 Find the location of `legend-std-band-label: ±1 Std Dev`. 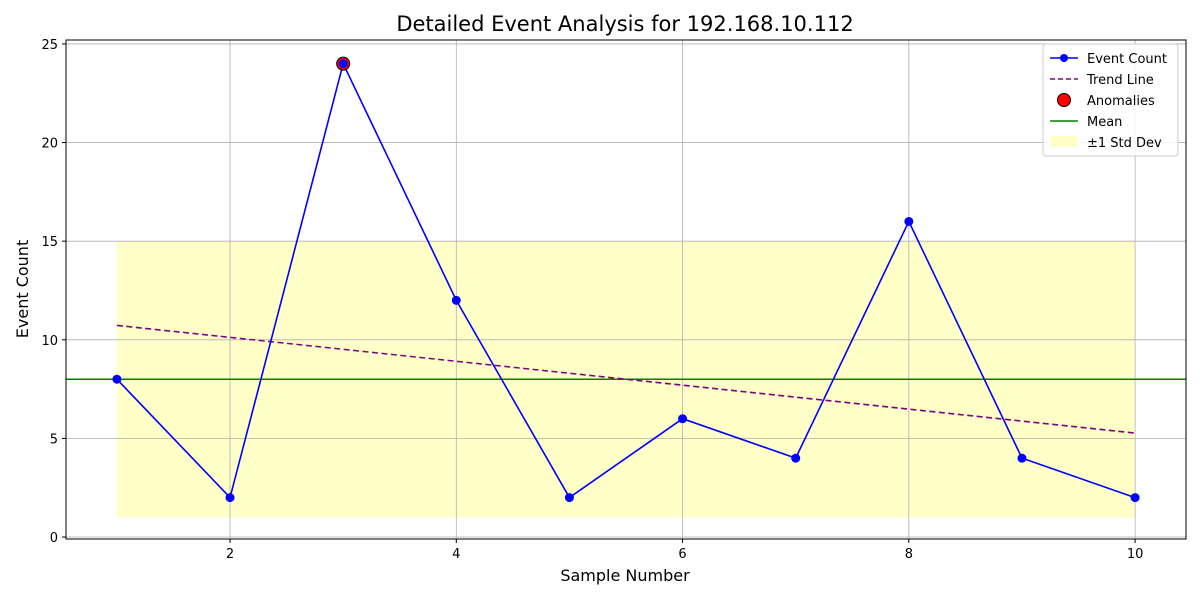

legend-std-band-label: ±1 Std Dev is located at coordinates (1124, 143).